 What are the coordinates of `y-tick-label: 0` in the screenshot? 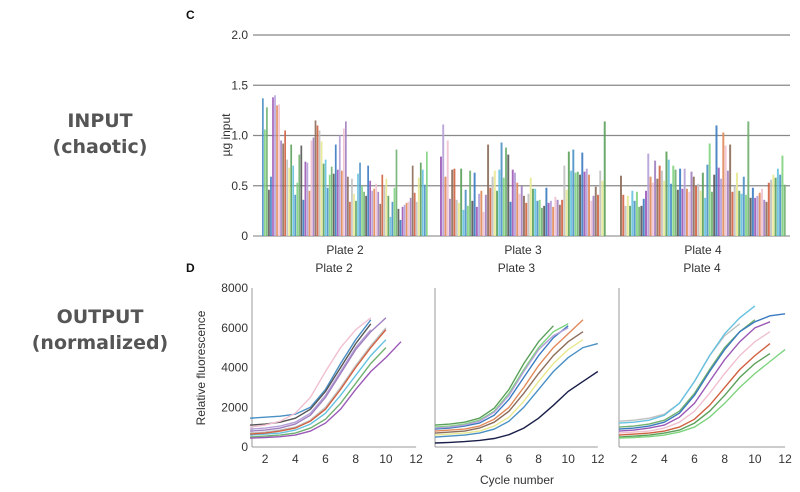 It's located at (244, 236).